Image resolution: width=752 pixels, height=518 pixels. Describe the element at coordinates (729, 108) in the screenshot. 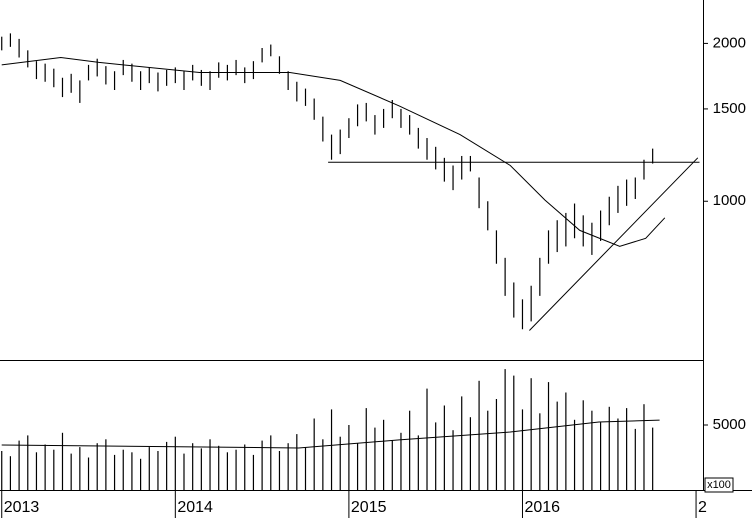

I see `y-tick-label: 1500` at that location.